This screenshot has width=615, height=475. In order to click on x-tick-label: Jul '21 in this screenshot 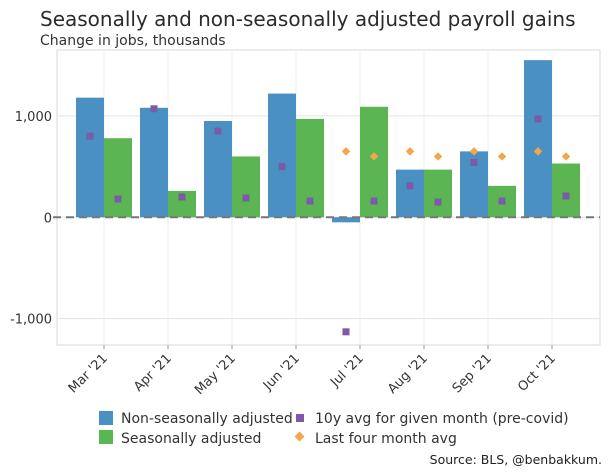, I will do `click(347, 371)`.